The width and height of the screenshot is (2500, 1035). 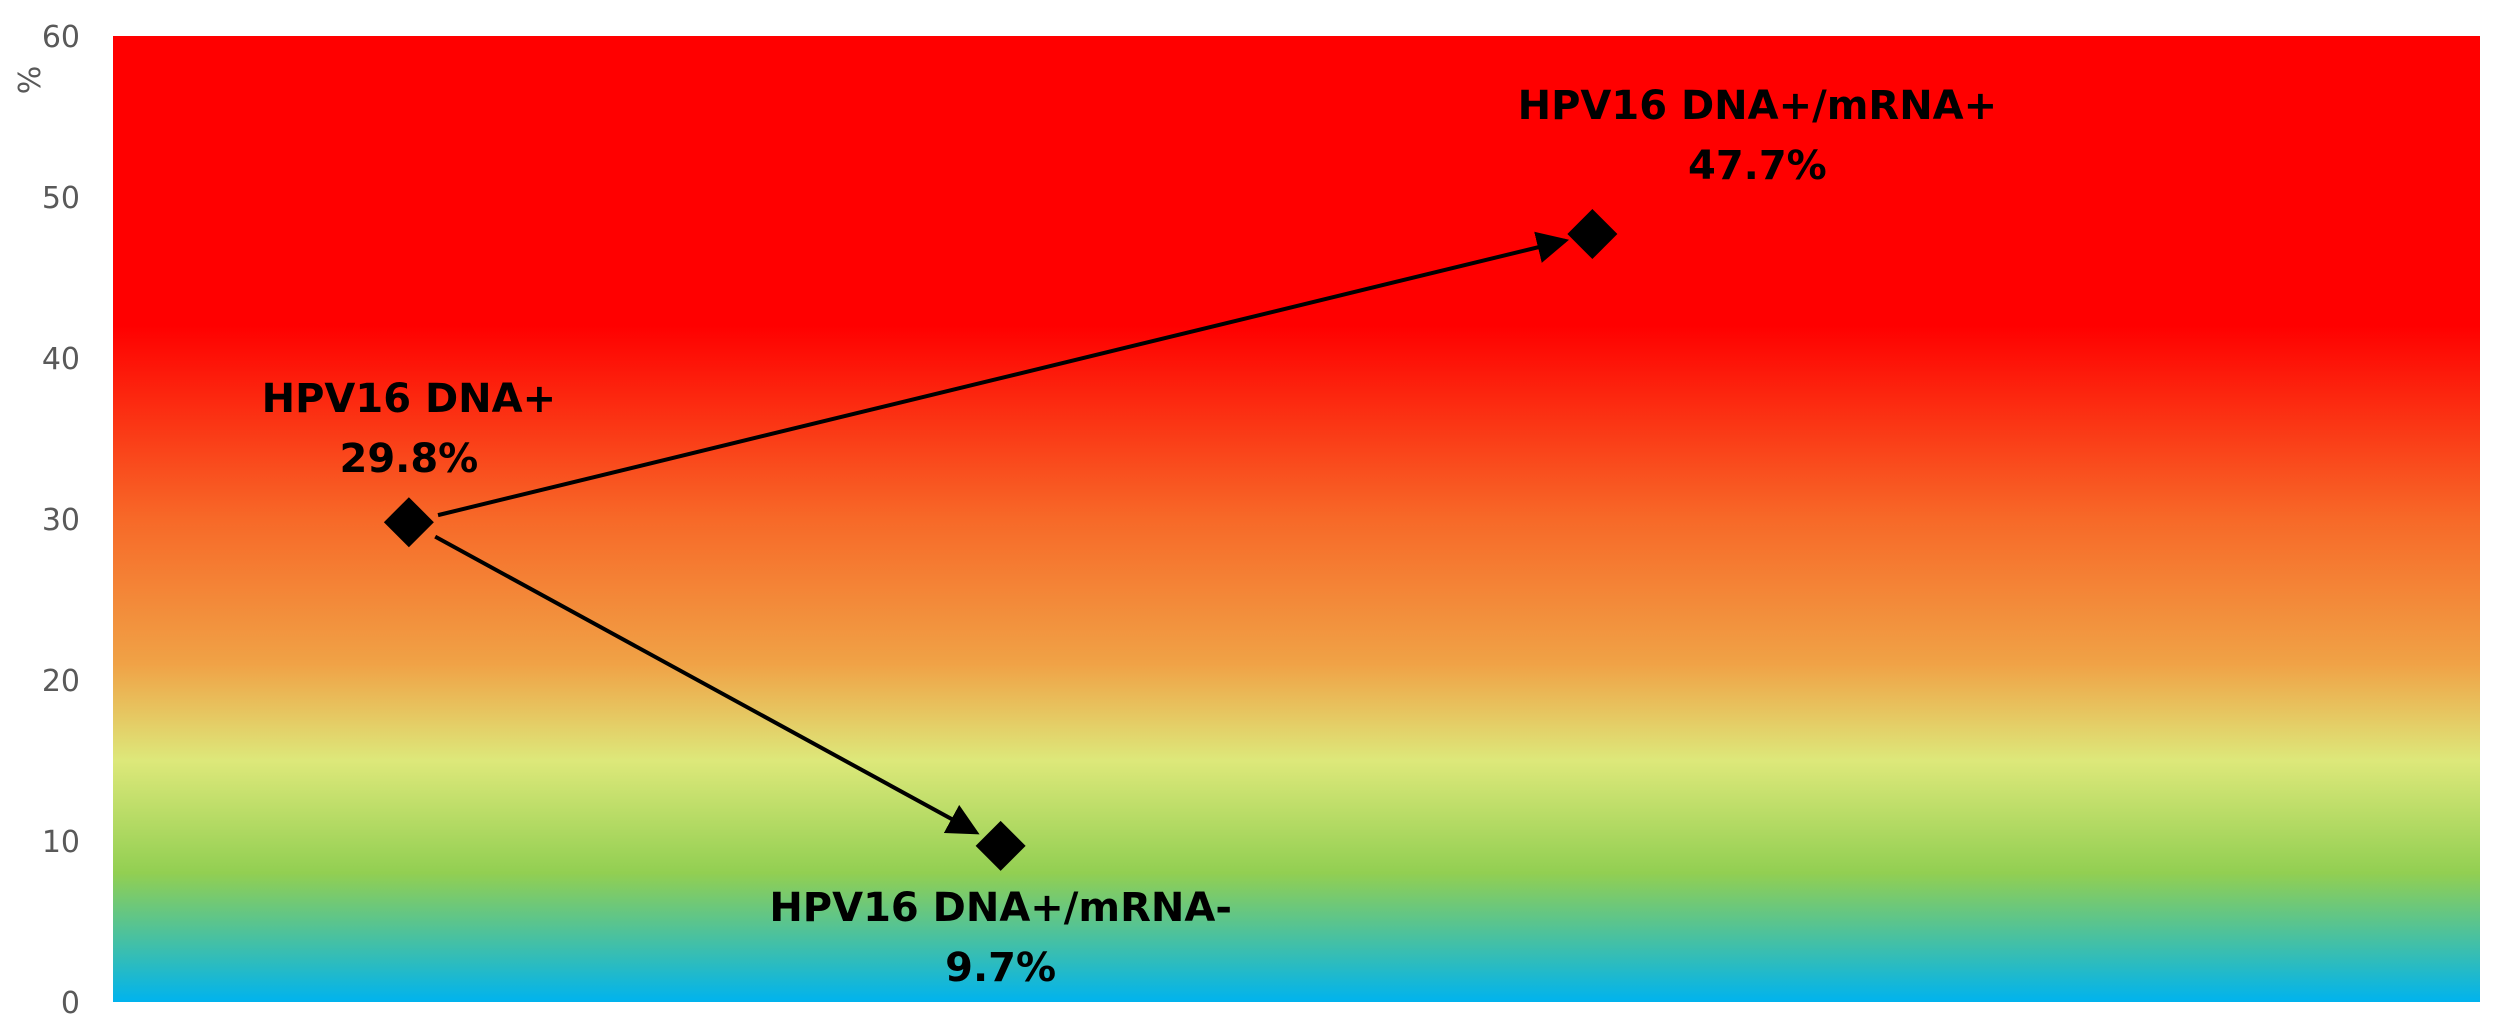 I want to click on point-name-label: HPV16 DNA+/mRNA-, so click(x=1000, y=908).